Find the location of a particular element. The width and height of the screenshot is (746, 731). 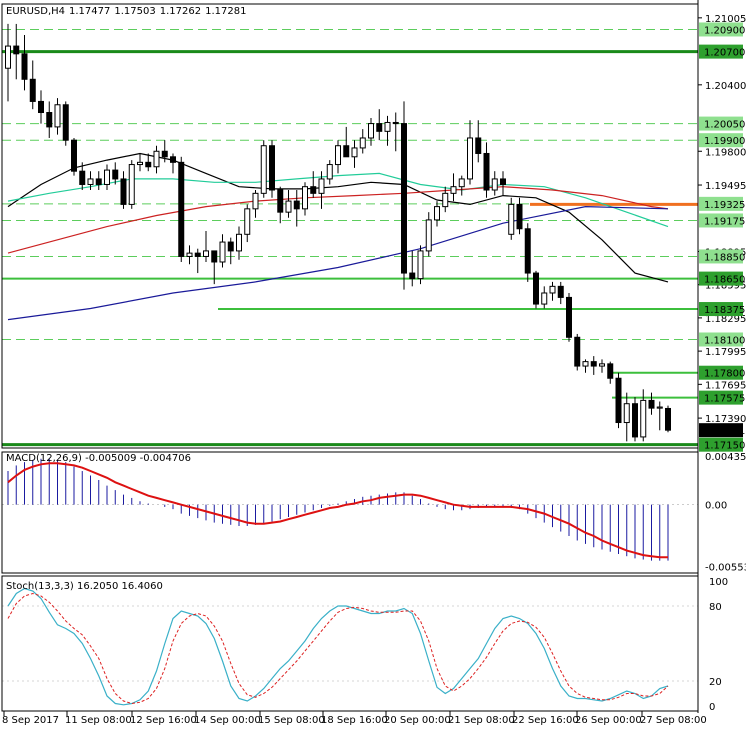

level-label: 1.17150 is located at coordinates (724, 446).